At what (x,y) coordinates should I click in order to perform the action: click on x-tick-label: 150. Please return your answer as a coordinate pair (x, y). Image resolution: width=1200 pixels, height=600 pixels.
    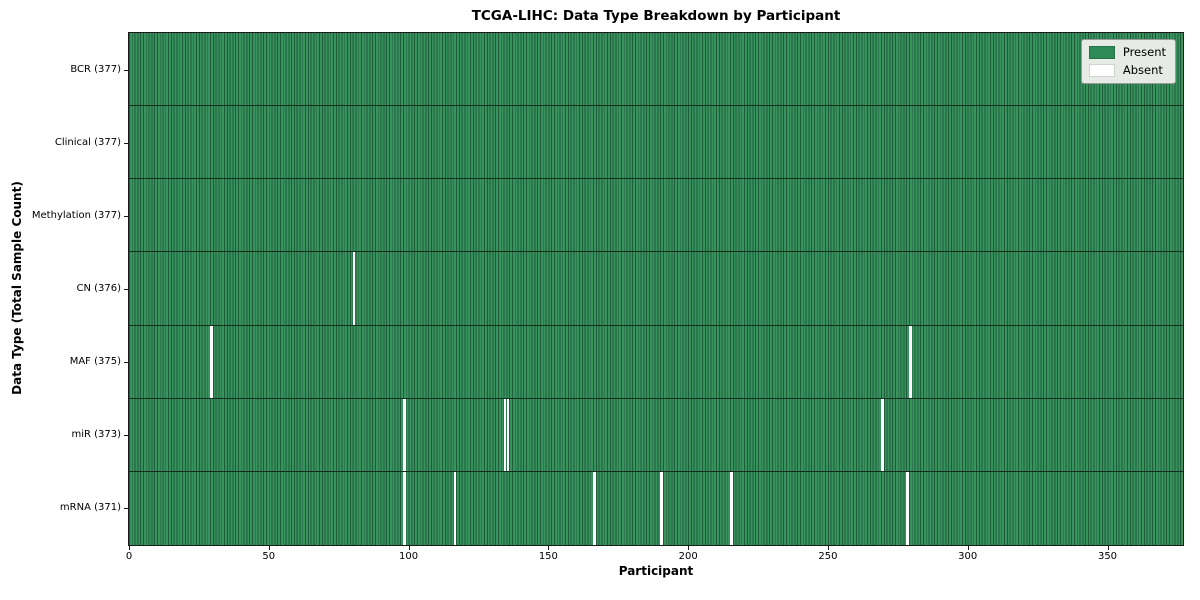
    Looking at the image, I should click on (548, 556).